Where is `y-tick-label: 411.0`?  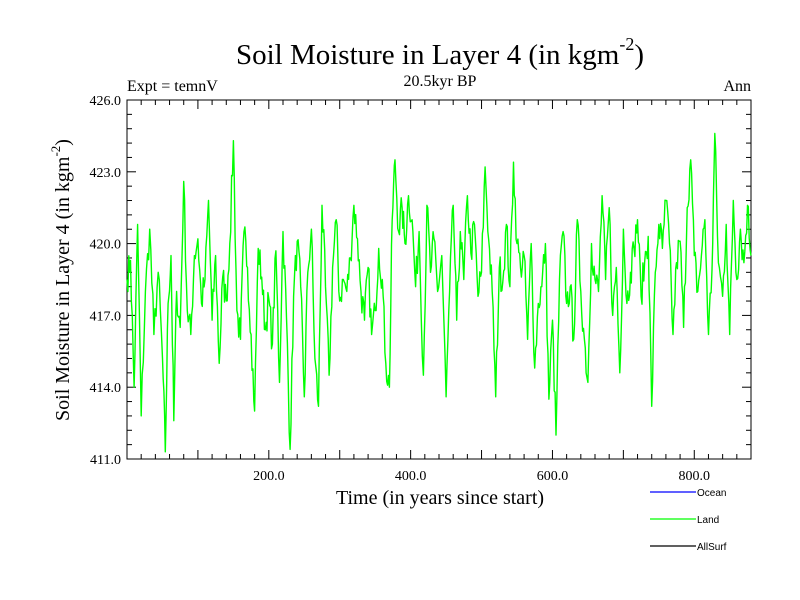
y-tick-label: 411.0 is located at coordinates (105, 460).